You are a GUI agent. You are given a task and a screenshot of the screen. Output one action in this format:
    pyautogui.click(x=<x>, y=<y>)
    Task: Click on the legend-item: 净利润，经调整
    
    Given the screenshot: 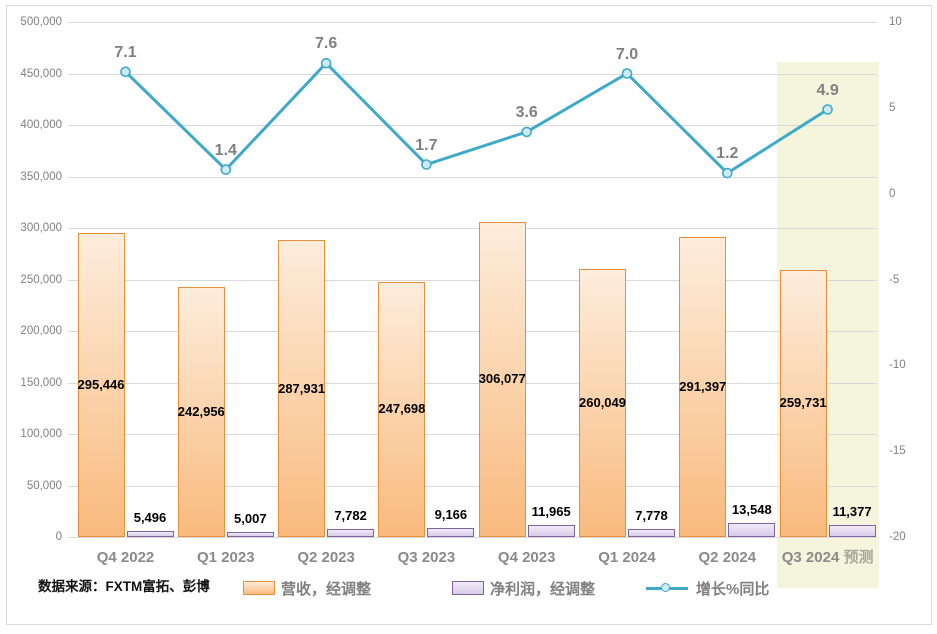 What is the action you would take?
    pyautogui.click(x=523, y=588)
    